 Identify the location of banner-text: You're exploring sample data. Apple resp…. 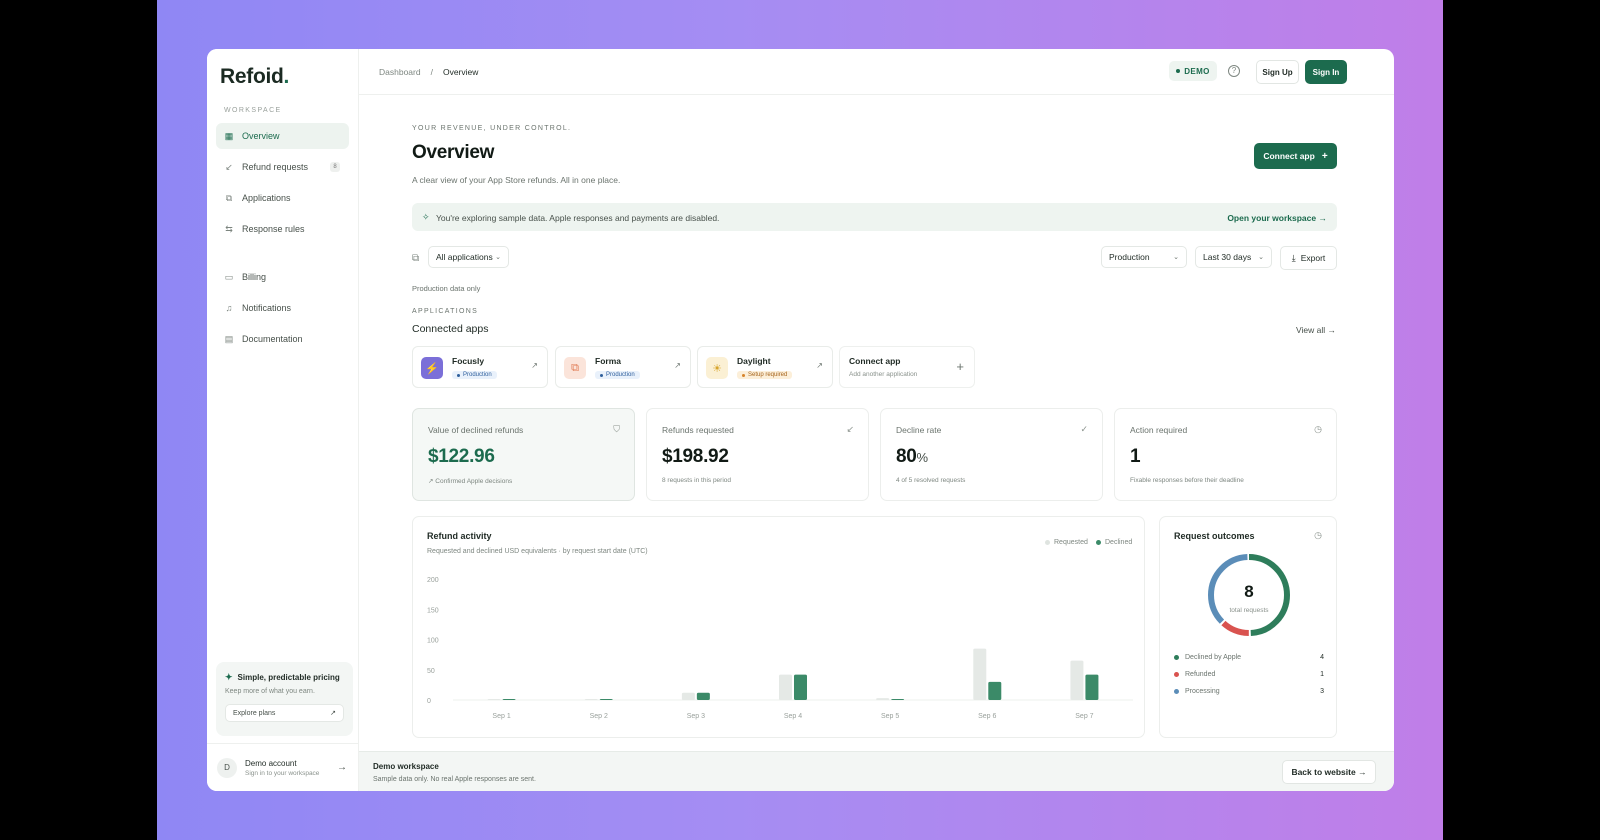
(578, 218).